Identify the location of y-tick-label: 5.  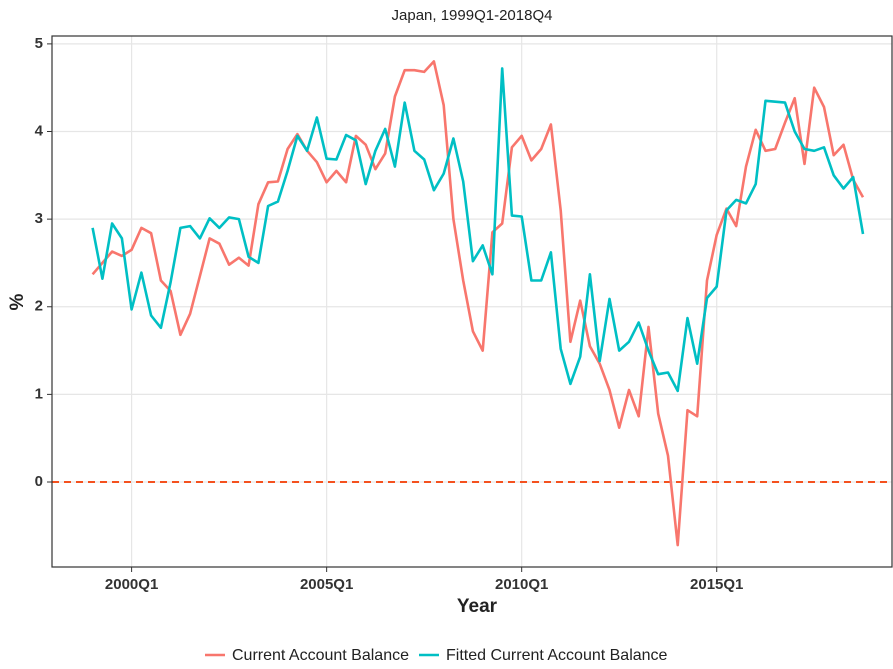
(39, 43).